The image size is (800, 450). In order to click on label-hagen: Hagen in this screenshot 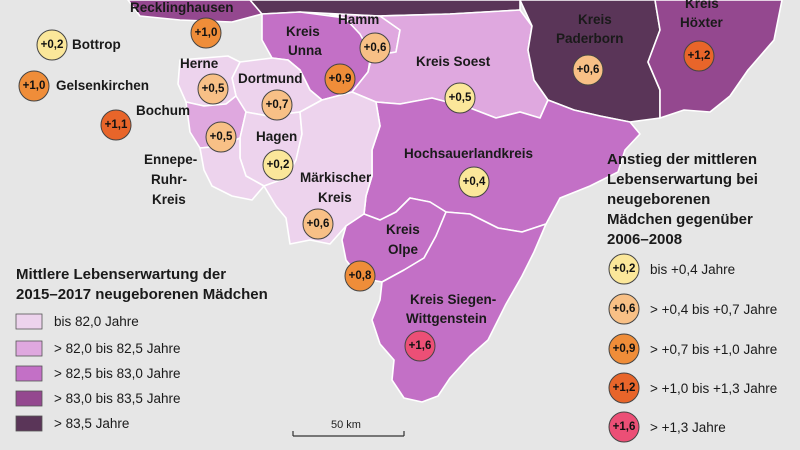, I will do `click(276, 136)`.